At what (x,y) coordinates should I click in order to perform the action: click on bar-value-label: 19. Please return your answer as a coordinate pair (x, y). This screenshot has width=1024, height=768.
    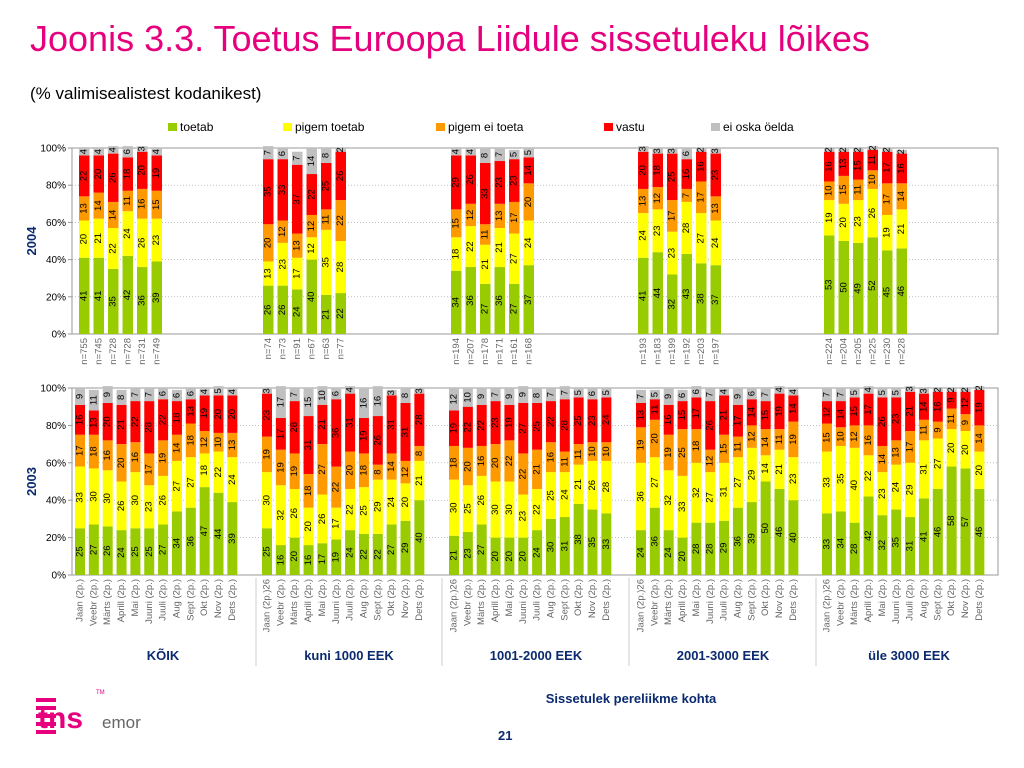
    Looking at the image, I should click on (156, 173).